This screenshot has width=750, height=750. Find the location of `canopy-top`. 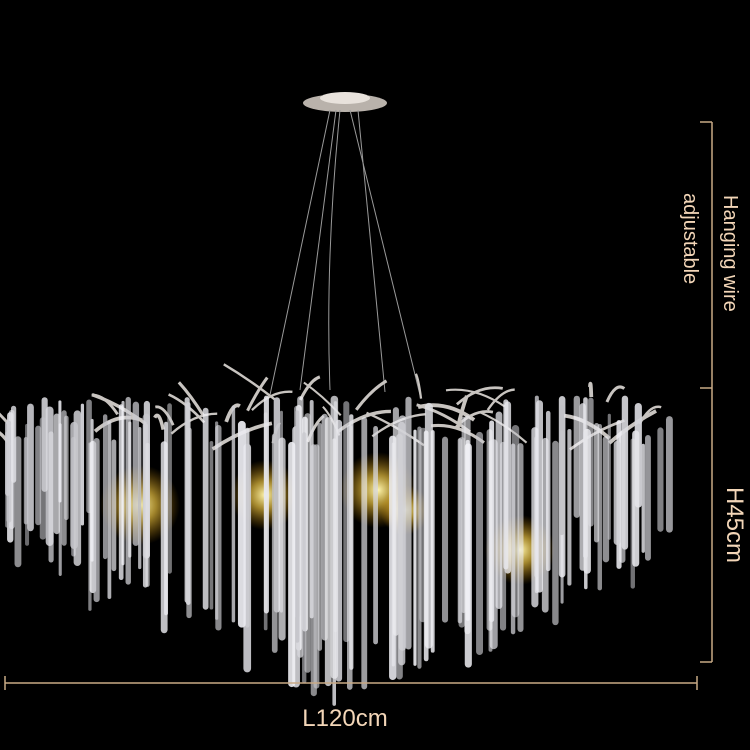

canopy-top is located at coordinates (345, 98).